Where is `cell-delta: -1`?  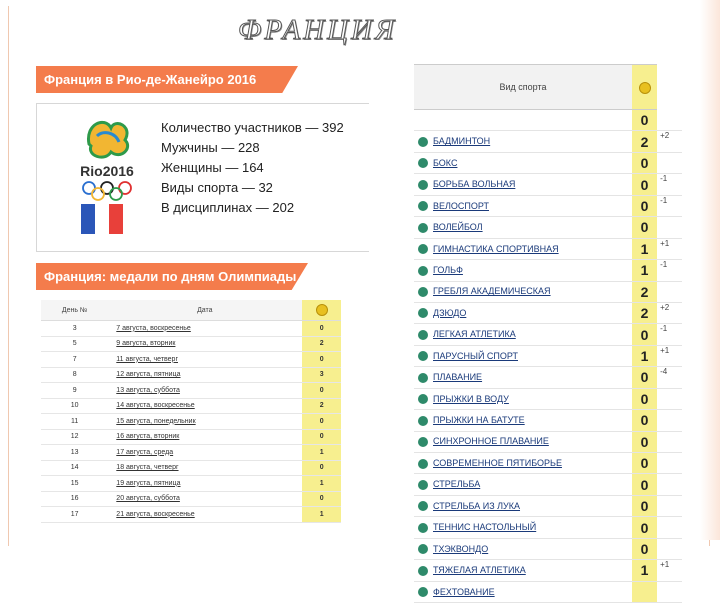 cell-delta: -1 is located at coordinates (669, 184).